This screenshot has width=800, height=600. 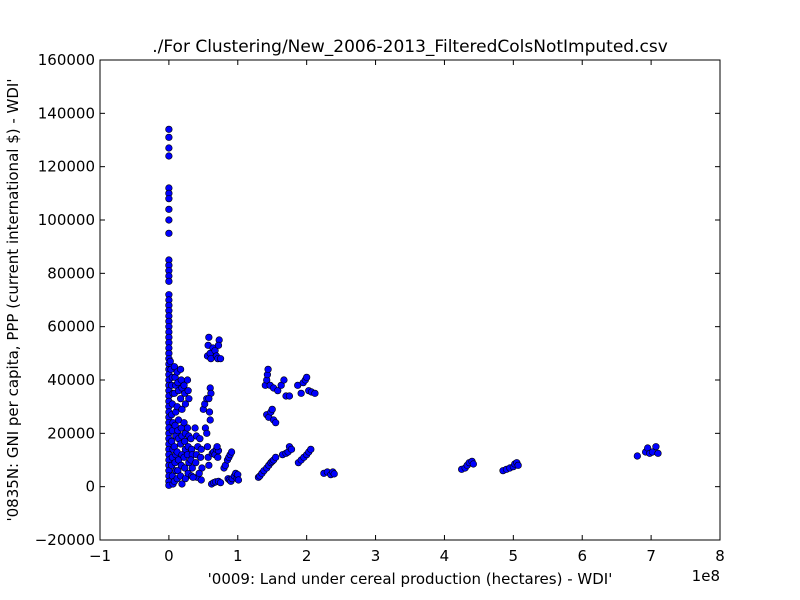 I want to click on y-tick-label: 160000, so click(x=66, y=60).